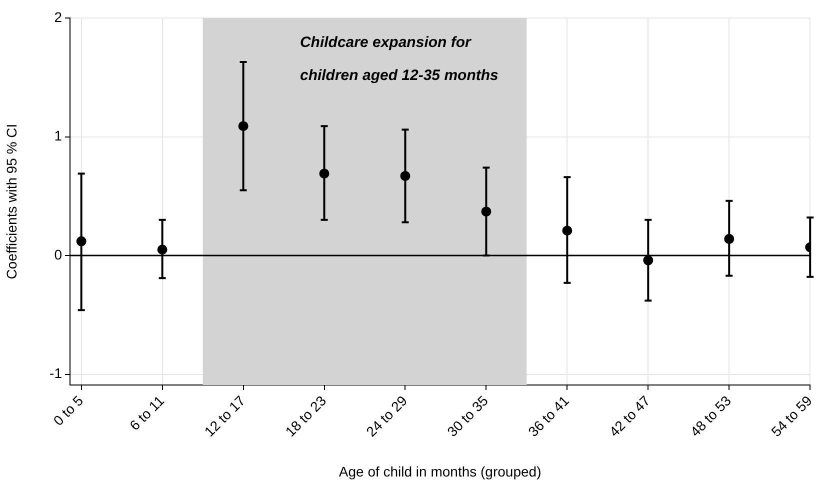  What do you see at coordinates (386, 416) in the screenshot?
I see `x-tick-label: 24 to 29` at bounding box center [386, 416].